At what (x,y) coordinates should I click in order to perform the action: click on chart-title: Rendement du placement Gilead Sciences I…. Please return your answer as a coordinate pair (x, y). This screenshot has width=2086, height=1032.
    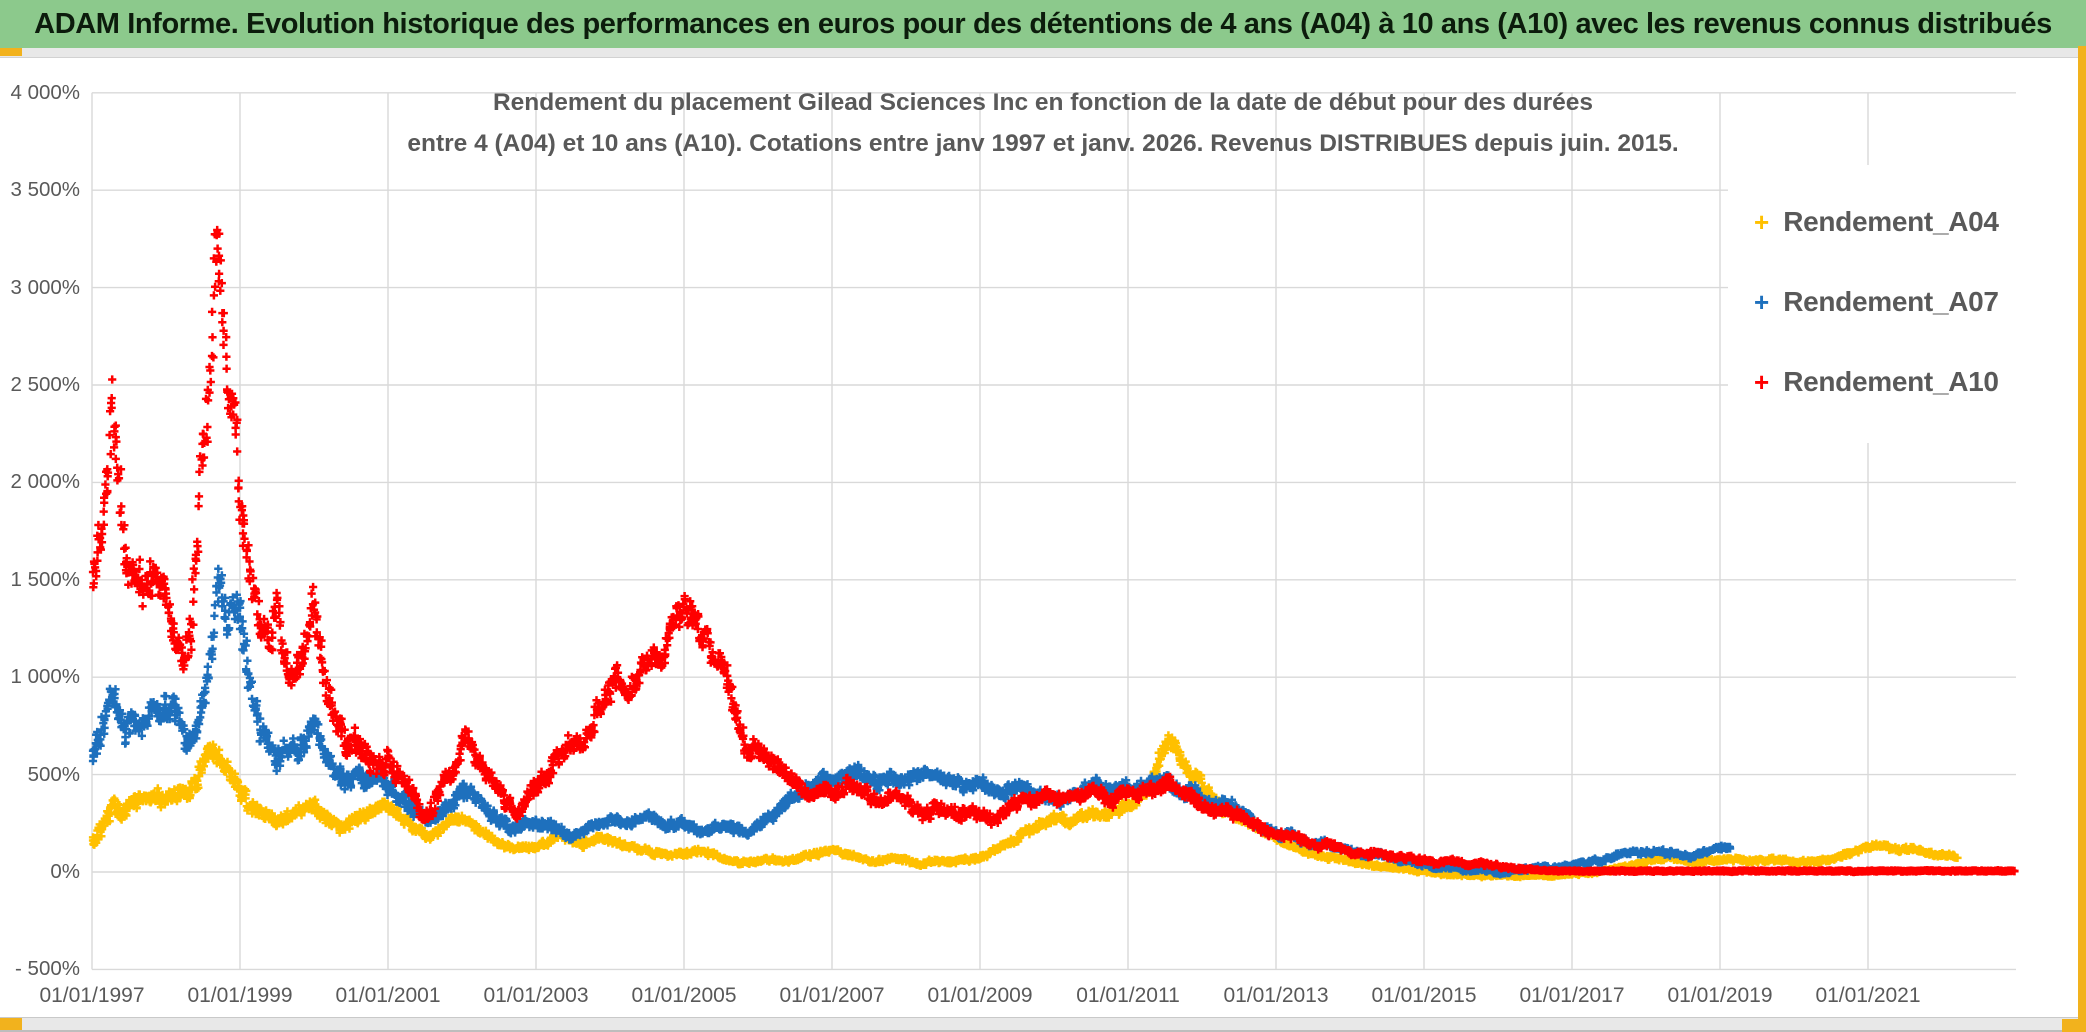
    Looking at the image, I should click on (1043, 123).